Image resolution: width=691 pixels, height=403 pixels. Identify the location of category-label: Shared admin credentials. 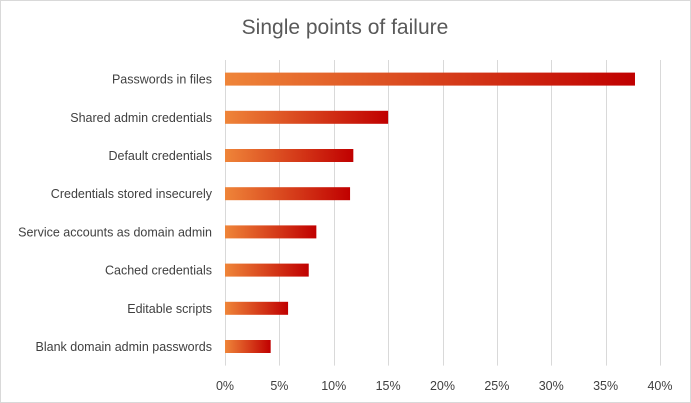
(141, 118).